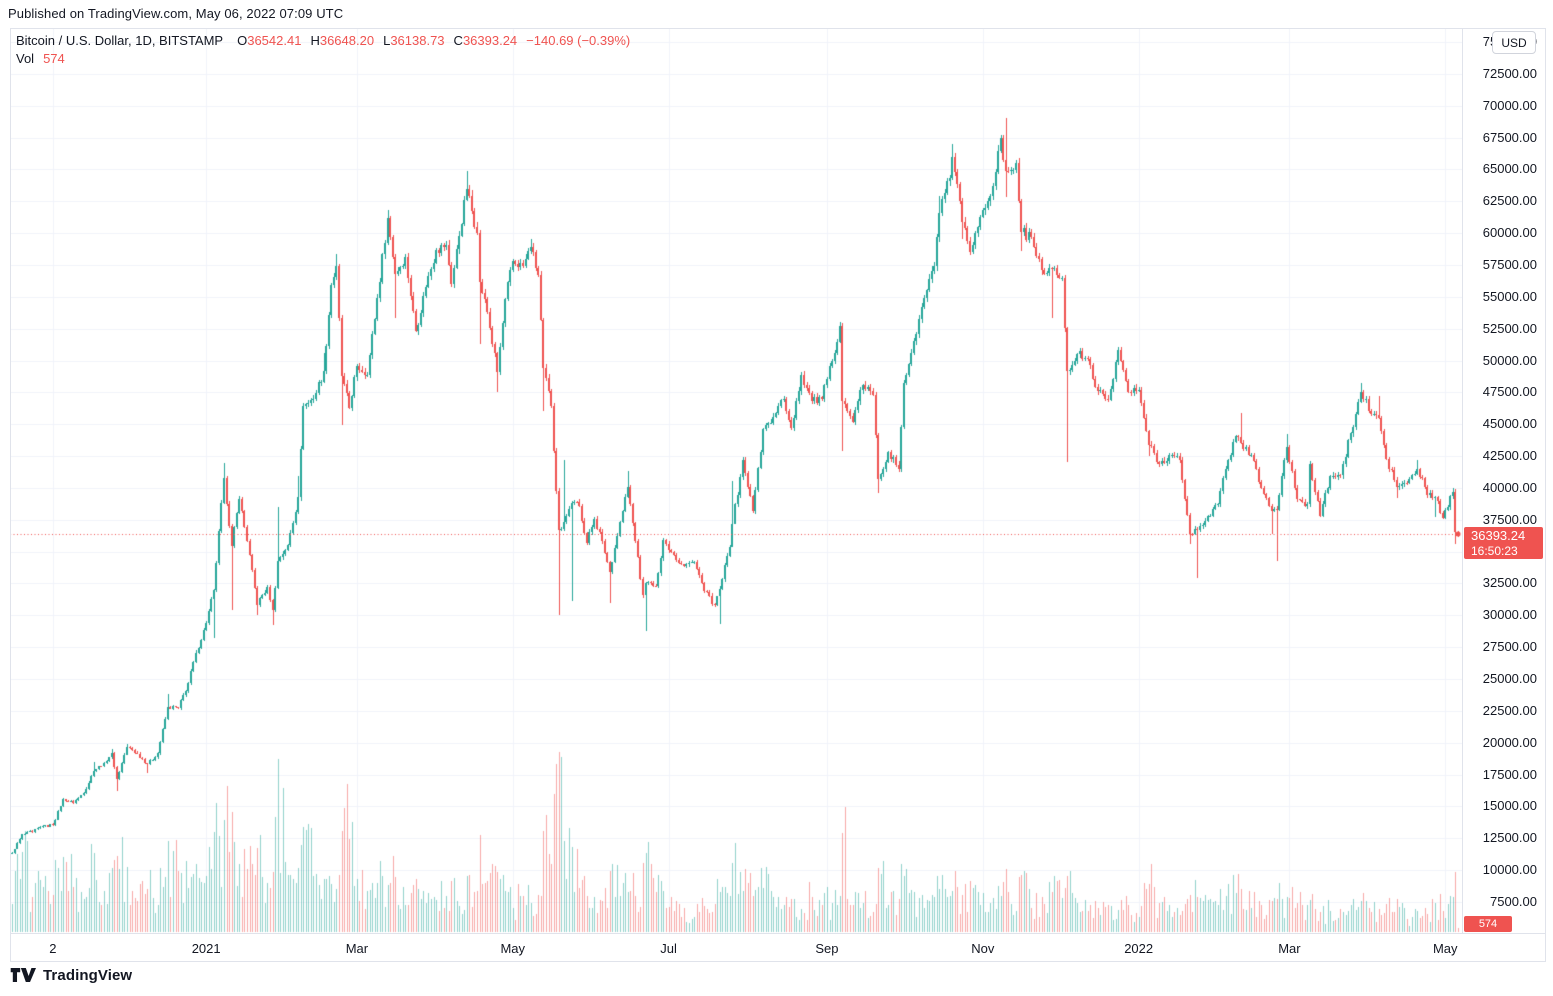  I want to click on close-value: C36393.24, so click(485, 40).